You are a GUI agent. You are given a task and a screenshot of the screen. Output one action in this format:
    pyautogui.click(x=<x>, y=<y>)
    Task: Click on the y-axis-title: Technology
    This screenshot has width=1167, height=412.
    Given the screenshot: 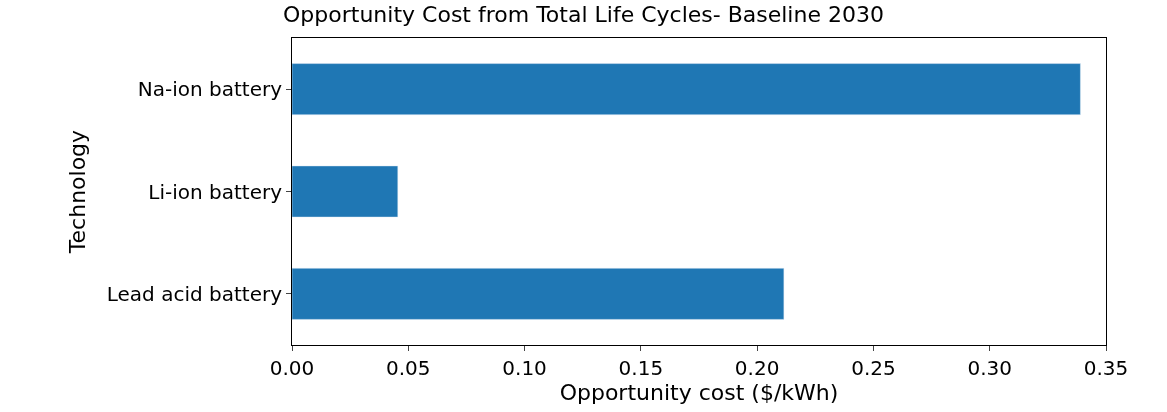 What is the action you would take?
    pyautogui.click(x=77, y=192)
    